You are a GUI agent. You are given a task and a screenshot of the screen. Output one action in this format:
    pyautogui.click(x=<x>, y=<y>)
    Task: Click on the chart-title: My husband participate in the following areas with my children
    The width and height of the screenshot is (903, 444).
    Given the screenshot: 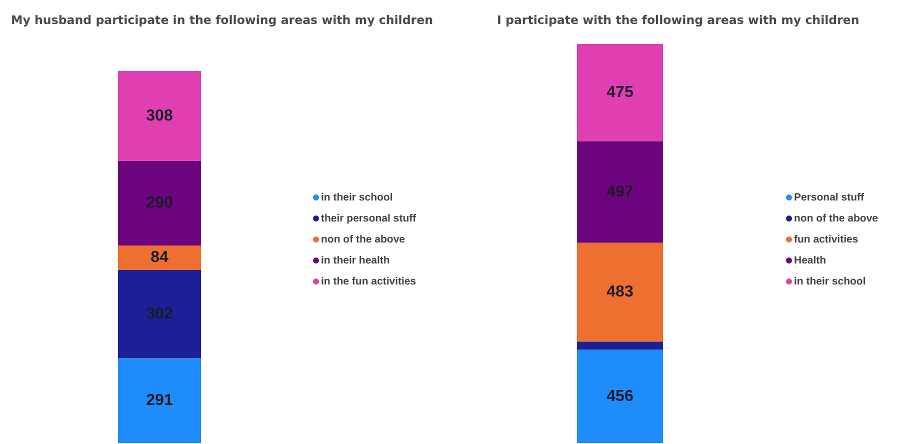 What is the action you would take?
    pyautogui.click(x=222, y=20)
    